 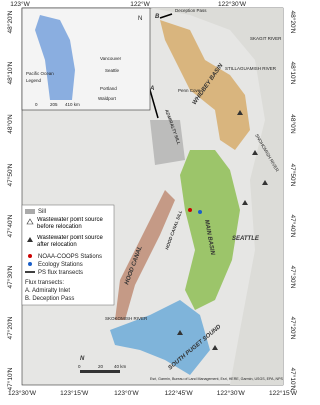 I want to click on inset-city: Vancouver, so click(x=111, y=58).